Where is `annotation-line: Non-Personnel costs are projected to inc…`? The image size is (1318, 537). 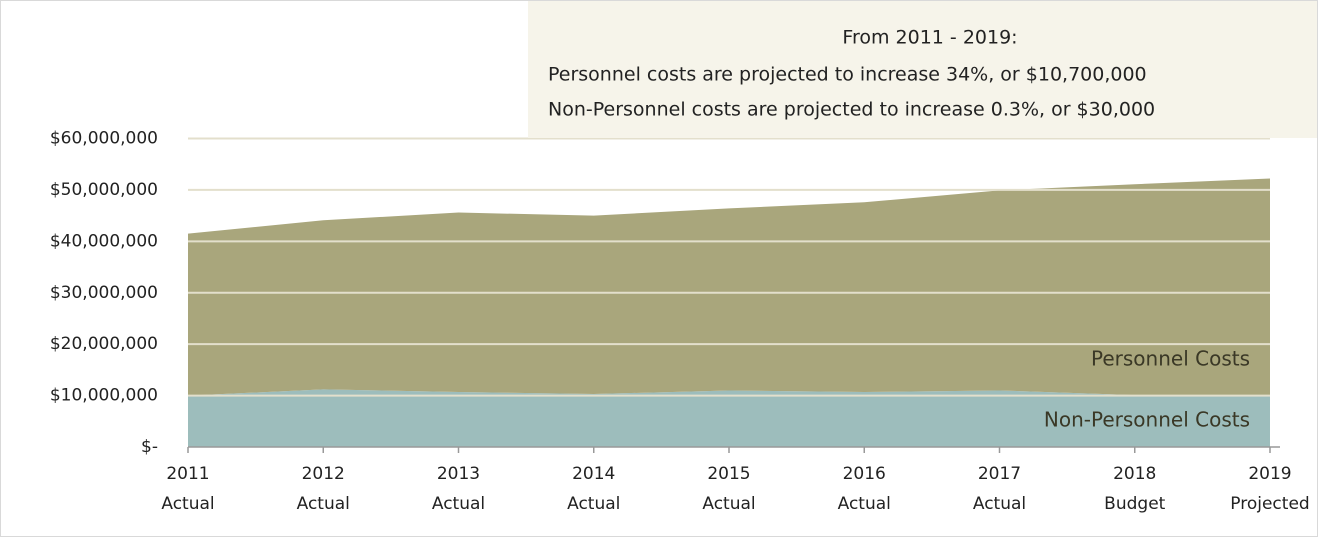 annotation-line: Non-Personnel costs are projected to inc… is located at coordinates (851, 110).